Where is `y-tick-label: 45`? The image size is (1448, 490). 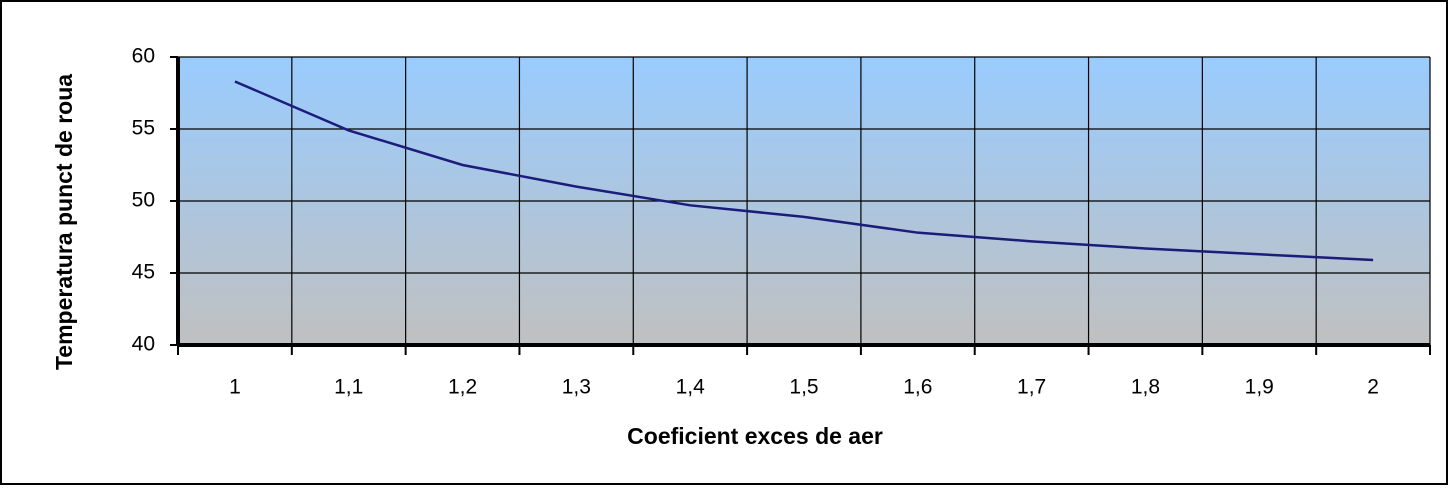 y-tick-label: 45 is located at coordinates (143, 272).